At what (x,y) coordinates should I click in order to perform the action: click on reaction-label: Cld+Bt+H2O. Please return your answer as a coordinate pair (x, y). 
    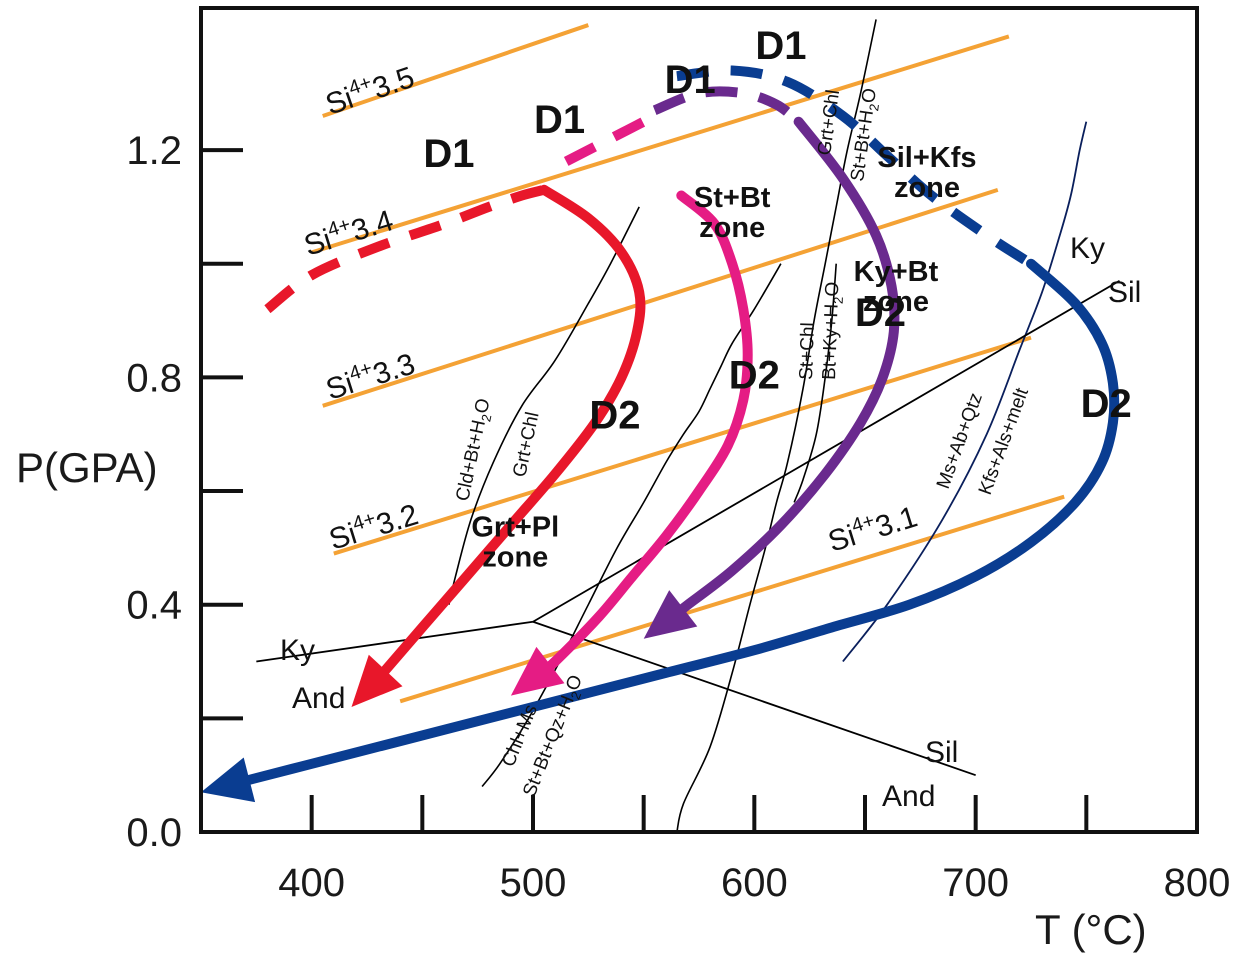
    Looking at the image, I should click on (474, 450).